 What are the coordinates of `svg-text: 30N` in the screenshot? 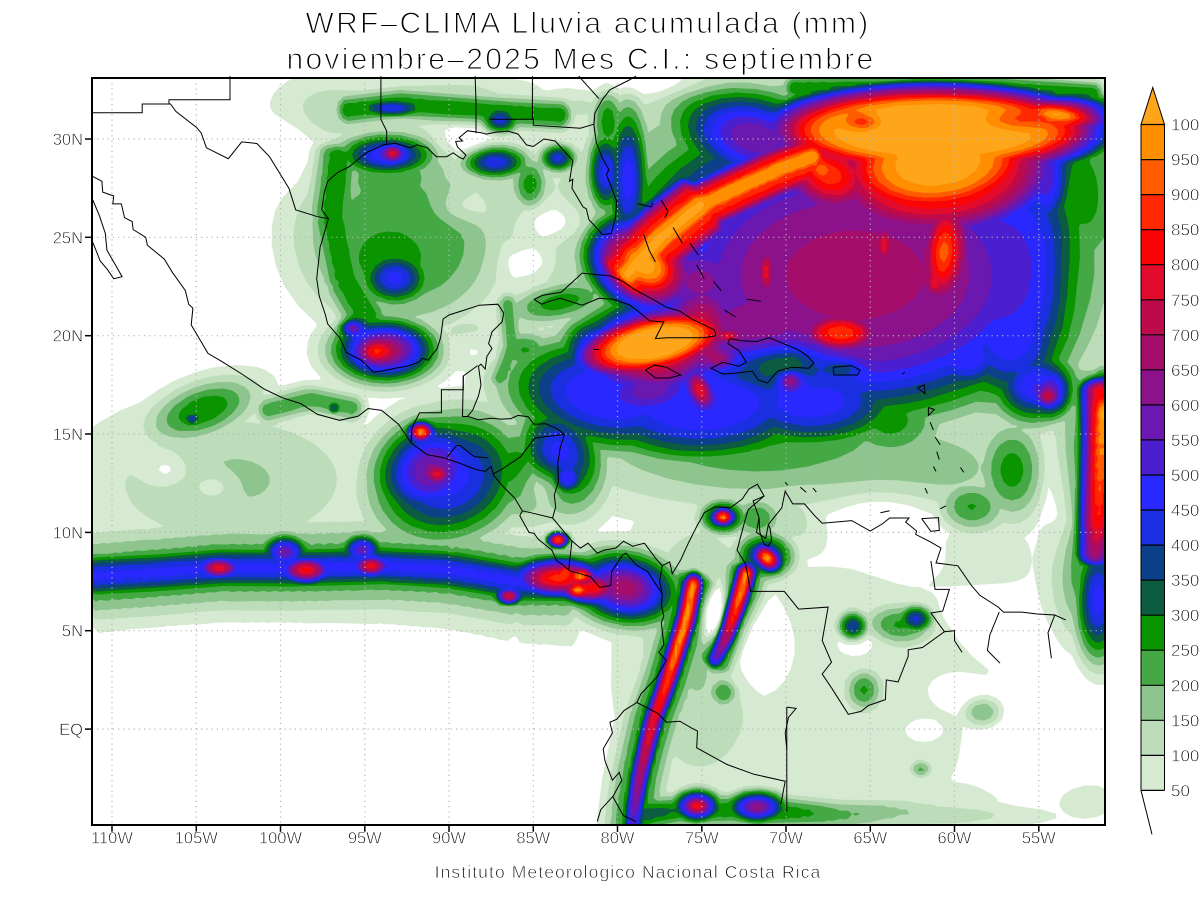 It's located at (68, 140).